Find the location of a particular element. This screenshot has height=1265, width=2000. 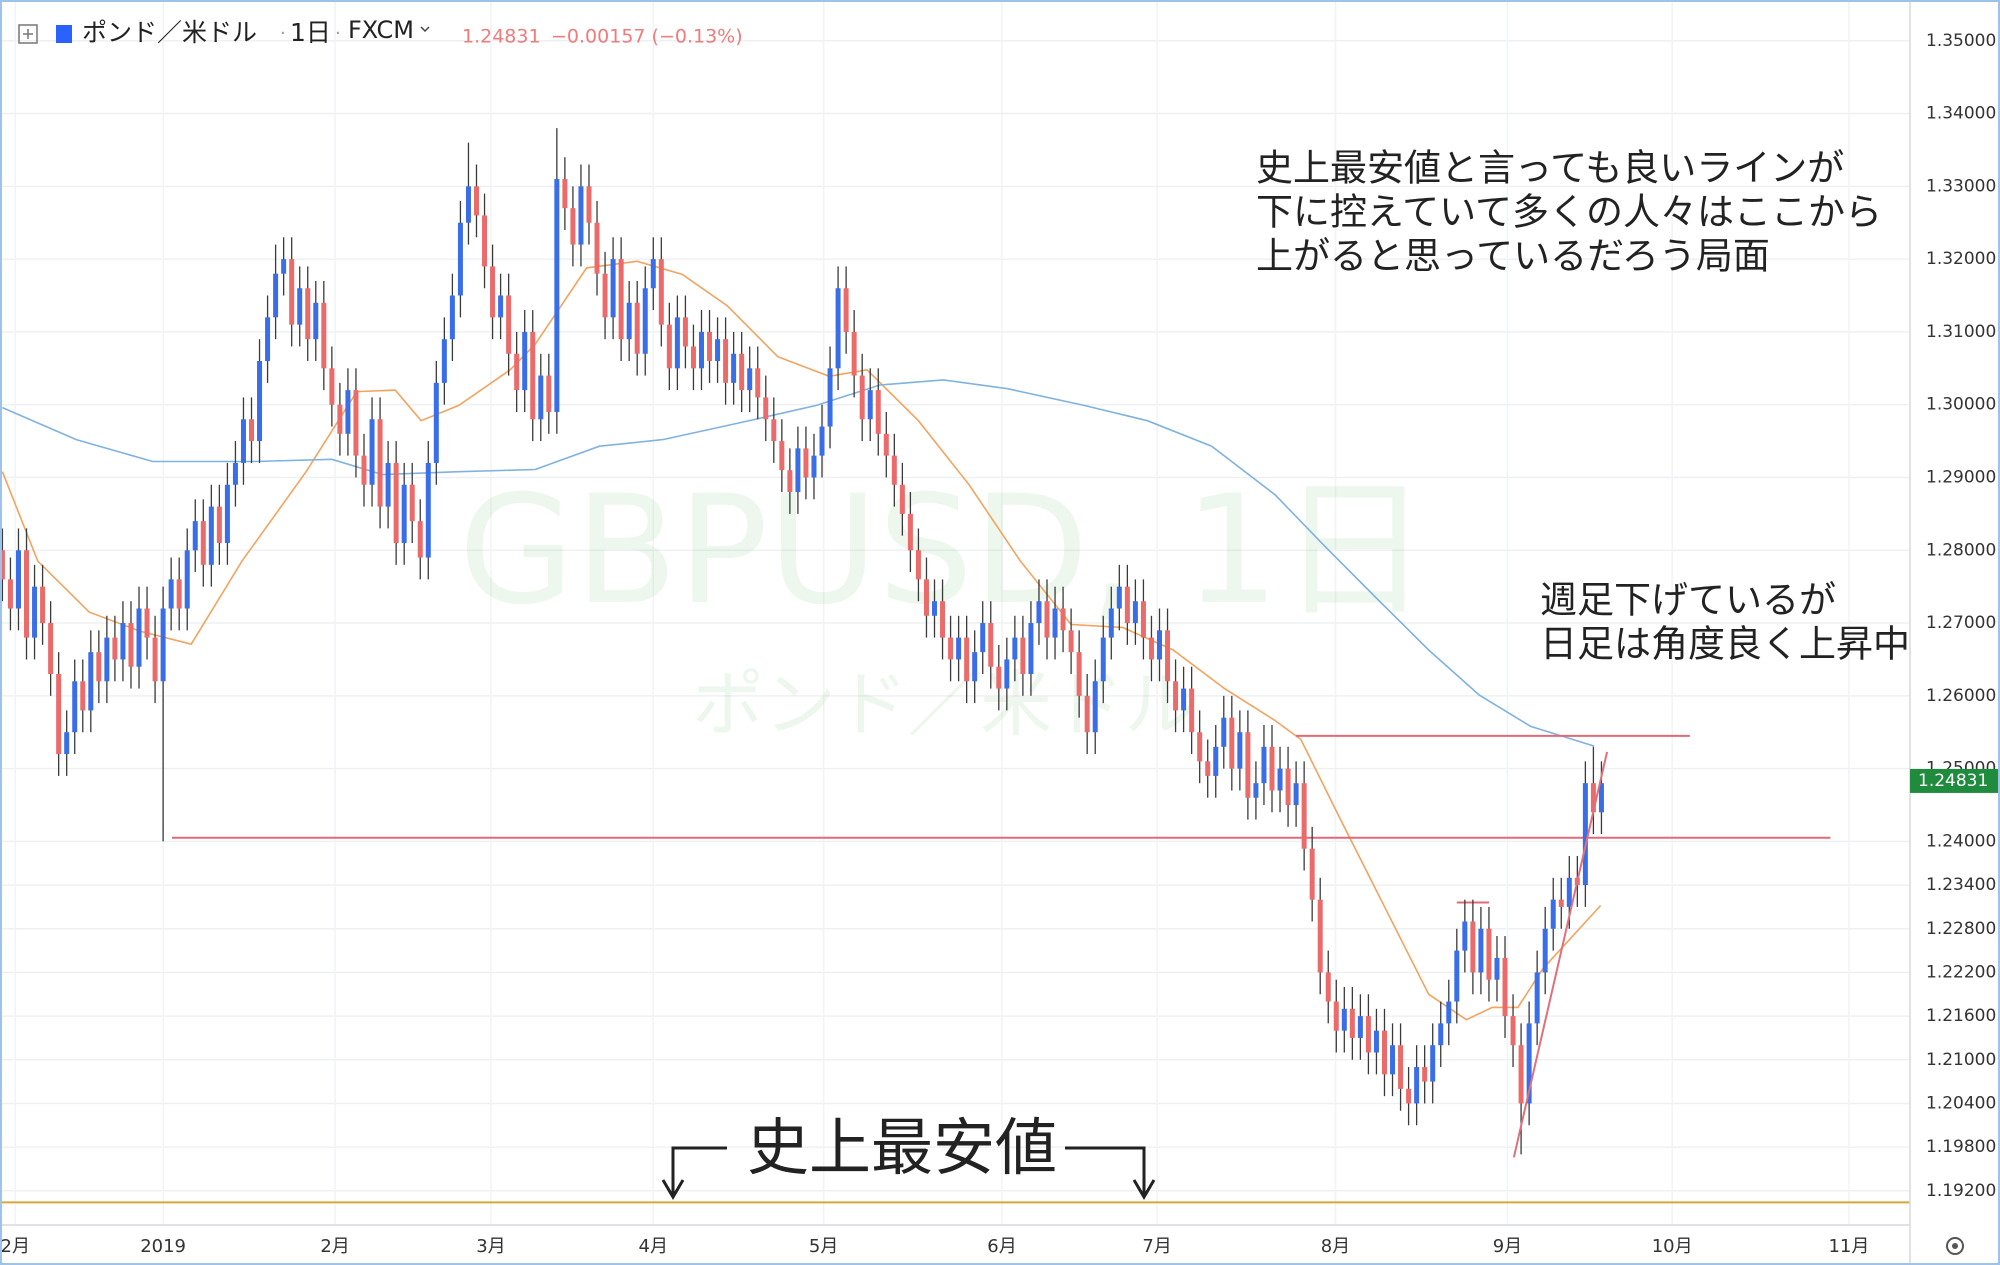

y-tick-label: 1.21600 is located at coordinates (1961, 1016).